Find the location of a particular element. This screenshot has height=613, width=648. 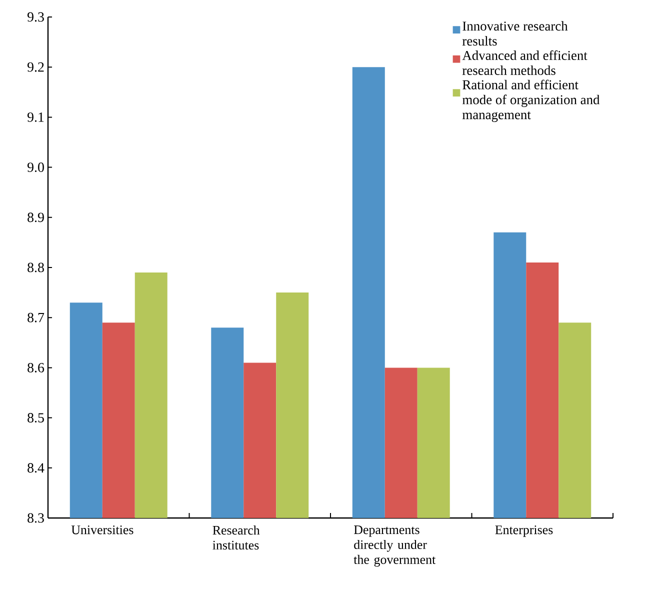

x-tick-label: Enterprises is located at coordinates (524, 531).